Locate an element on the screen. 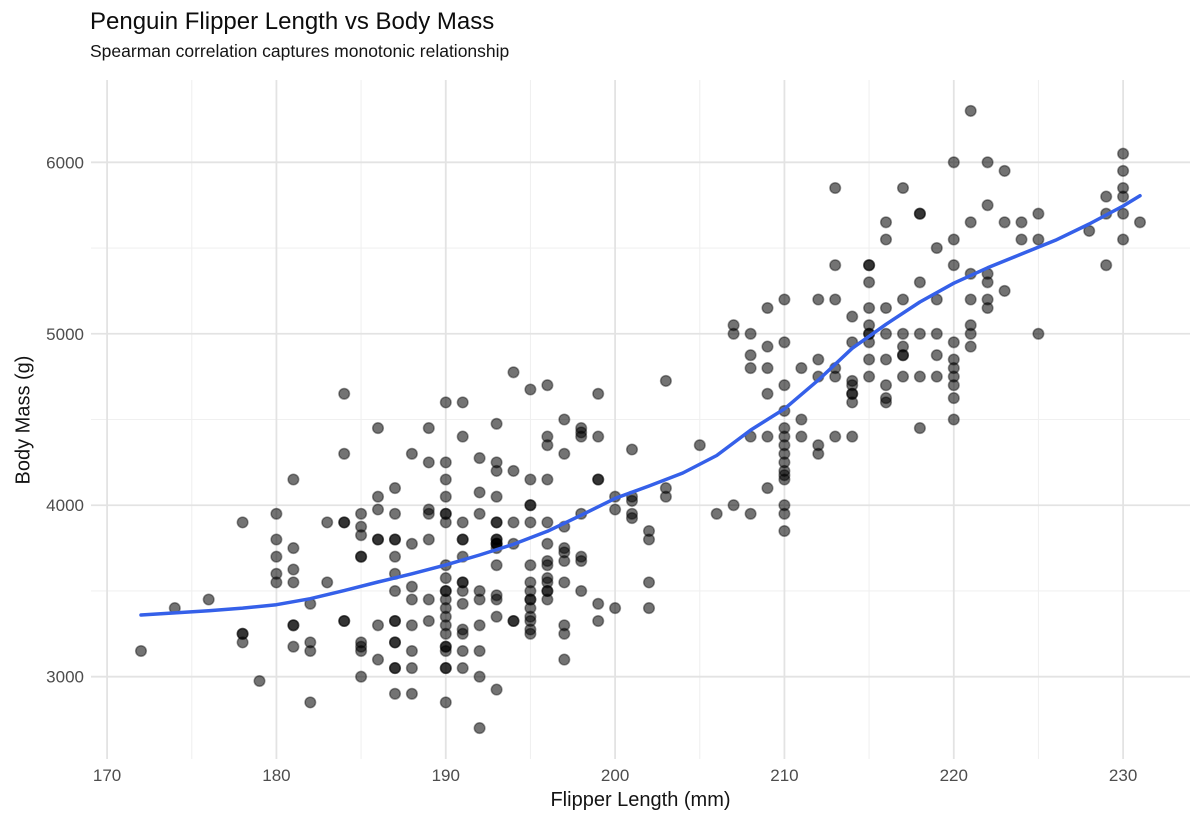  y-tick-label: 6000 is located at coordinates (65, 162).